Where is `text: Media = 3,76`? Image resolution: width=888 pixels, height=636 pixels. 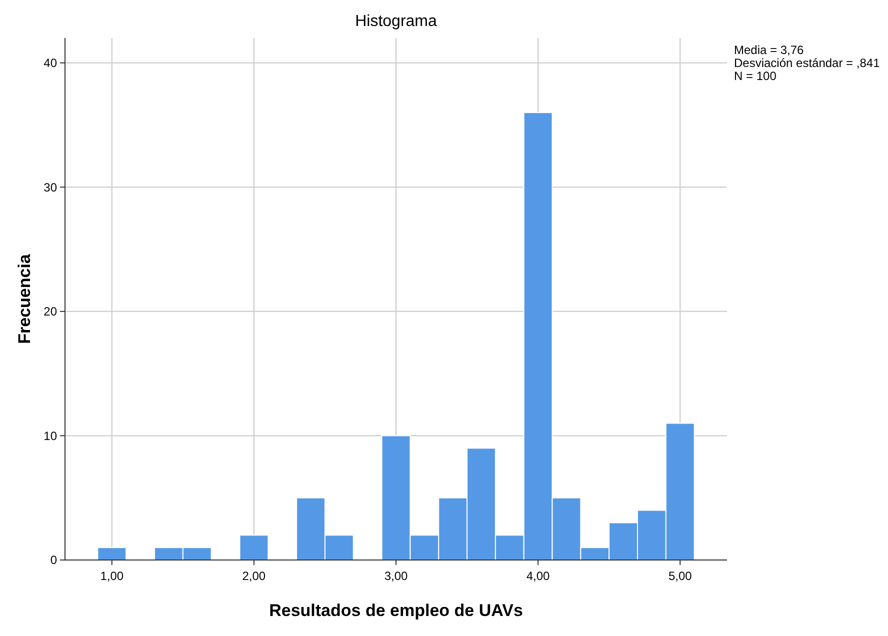 text: Media = 3,76 is located at coordinates (769, 50).